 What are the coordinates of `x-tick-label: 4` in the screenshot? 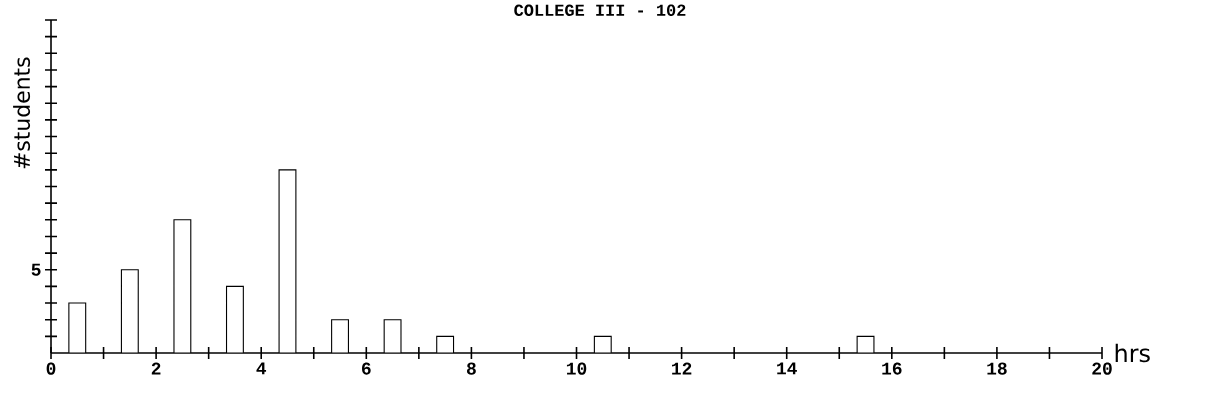 It's located at (261, 368).